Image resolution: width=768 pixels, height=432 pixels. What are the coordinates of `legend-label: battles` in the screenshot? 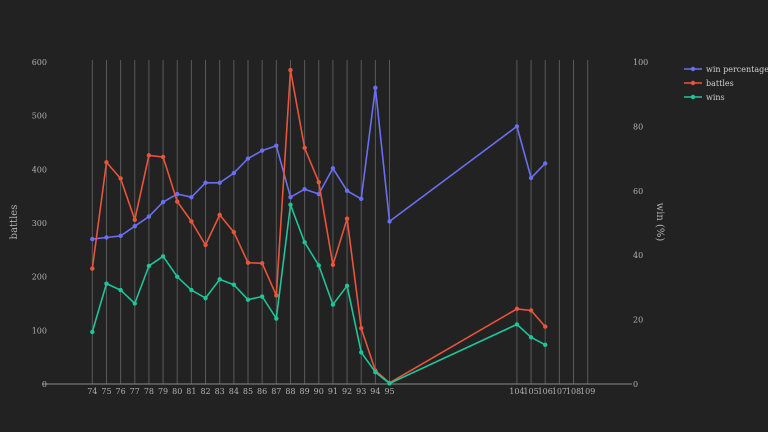 It's located at (720, 83).